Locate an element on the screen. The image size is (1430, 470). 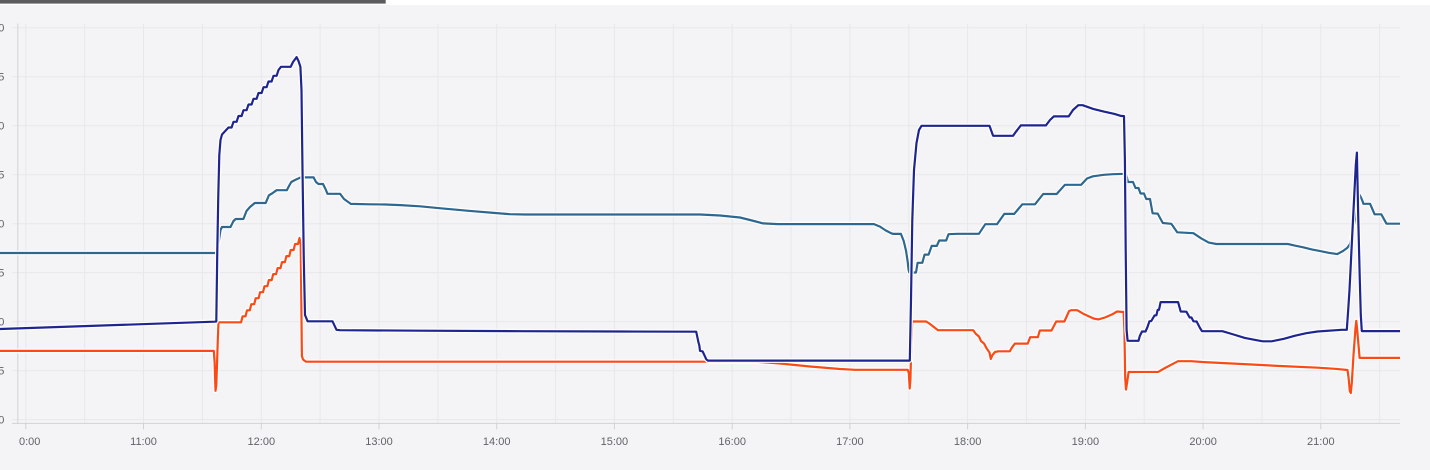
svg-text: 19:00 is located at coordinates (1086, 442).